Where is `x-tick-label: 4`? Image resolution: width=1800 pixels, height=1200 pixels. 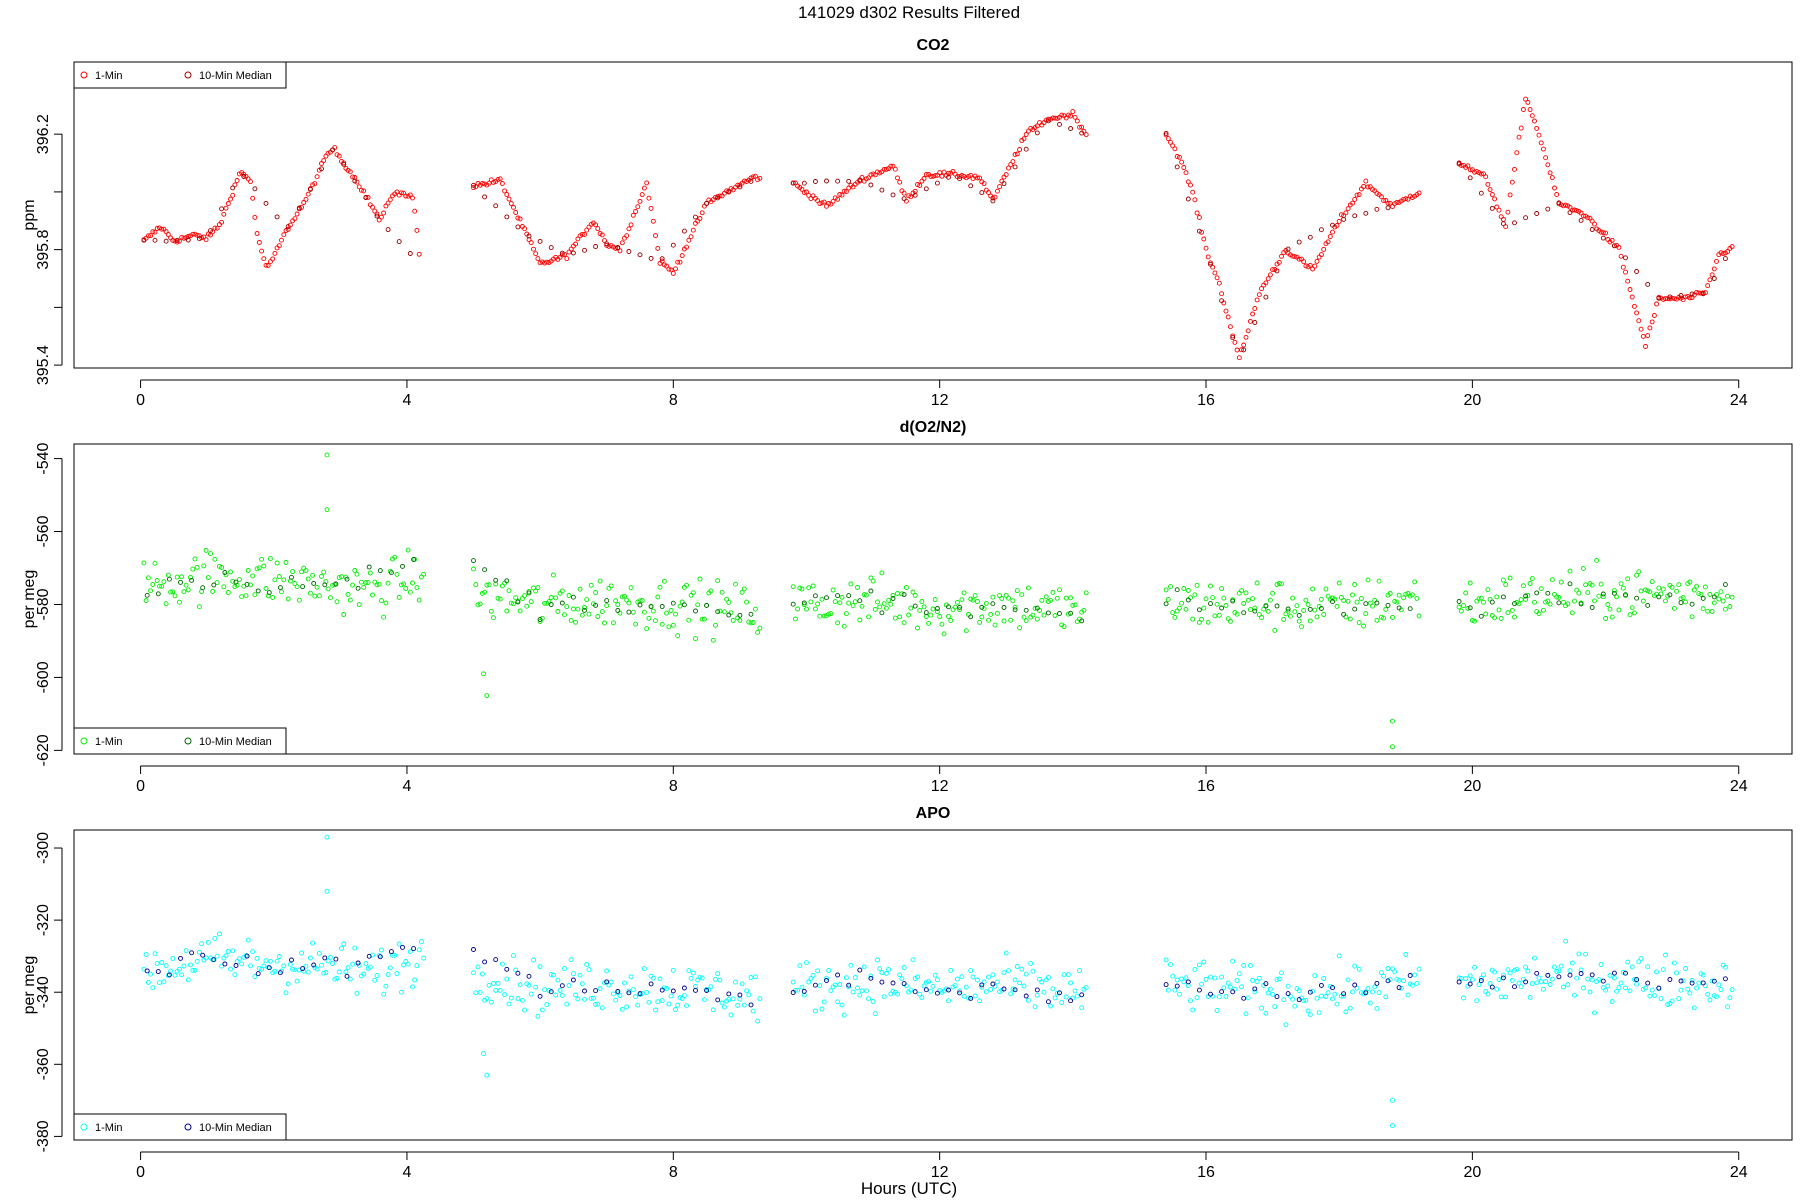
x-tick-label: 4 is located at coordinates (406, 400).